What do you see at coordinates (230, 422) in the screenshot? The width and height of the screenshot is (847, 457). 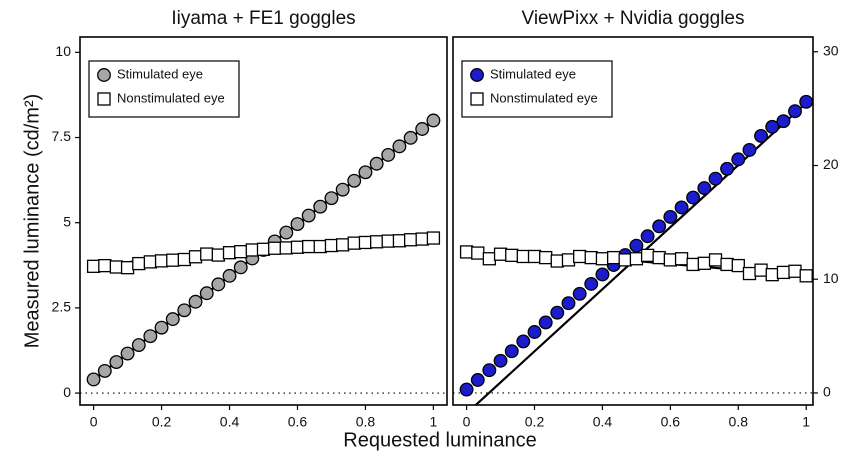 I see `x-tick-label: 0.4` at bounding box center [230, 422].